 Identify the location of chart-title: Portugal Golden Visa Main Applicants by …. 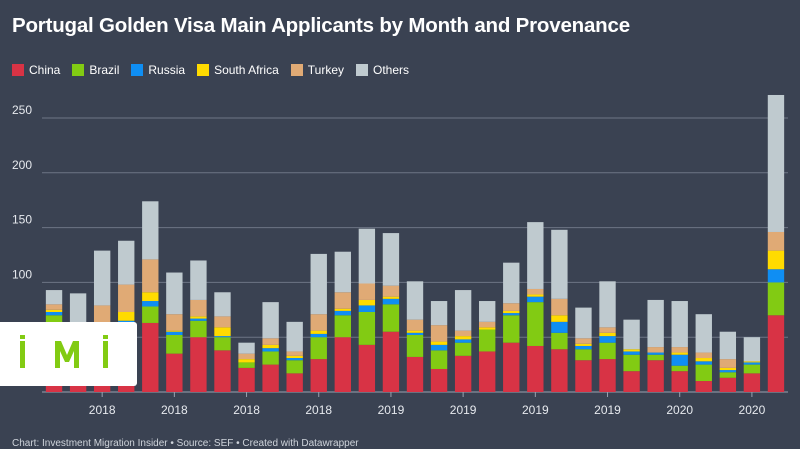
(321, 25).